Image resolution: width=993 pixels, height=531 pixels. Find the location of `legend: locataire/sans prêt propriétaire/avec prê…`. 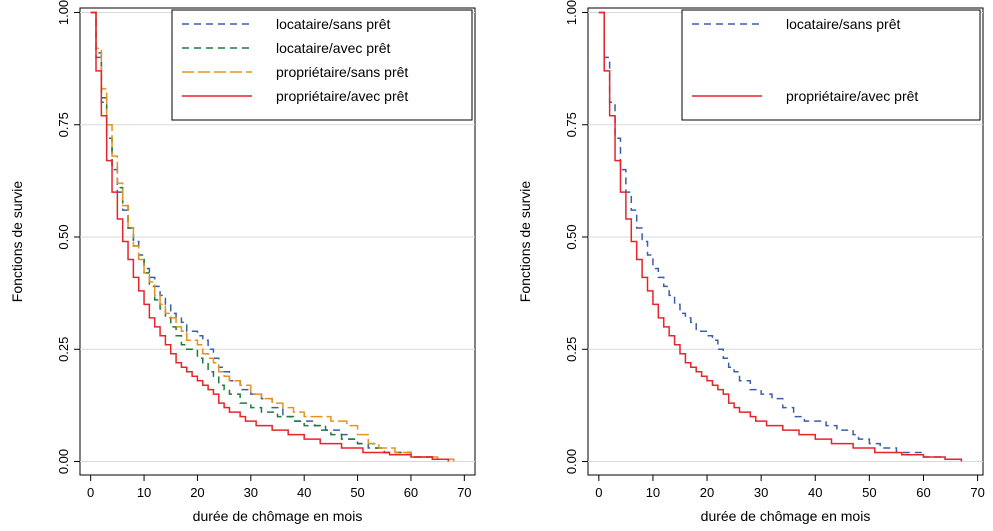

legend: locataire/sans prêt propriétaire/avec prê… is located at coordinates (831, 65).